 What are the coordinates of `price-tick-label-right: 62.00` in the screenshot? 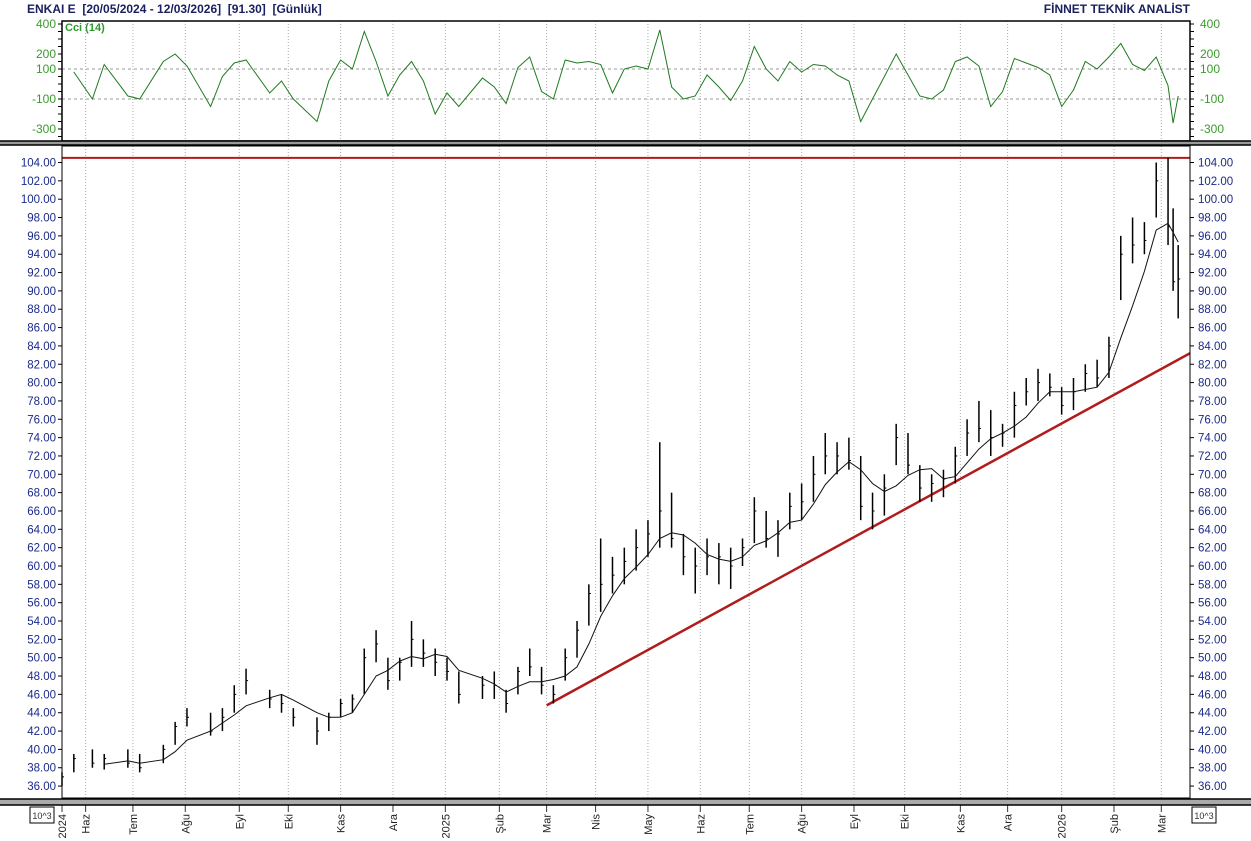 It's located at (1212, 549).